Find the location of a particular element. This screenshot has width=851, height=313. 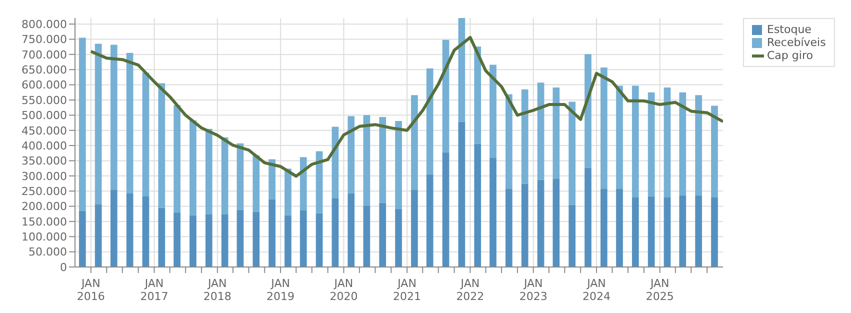

x-tick-label: JAN 2016 is located at coordinates (90, 290).